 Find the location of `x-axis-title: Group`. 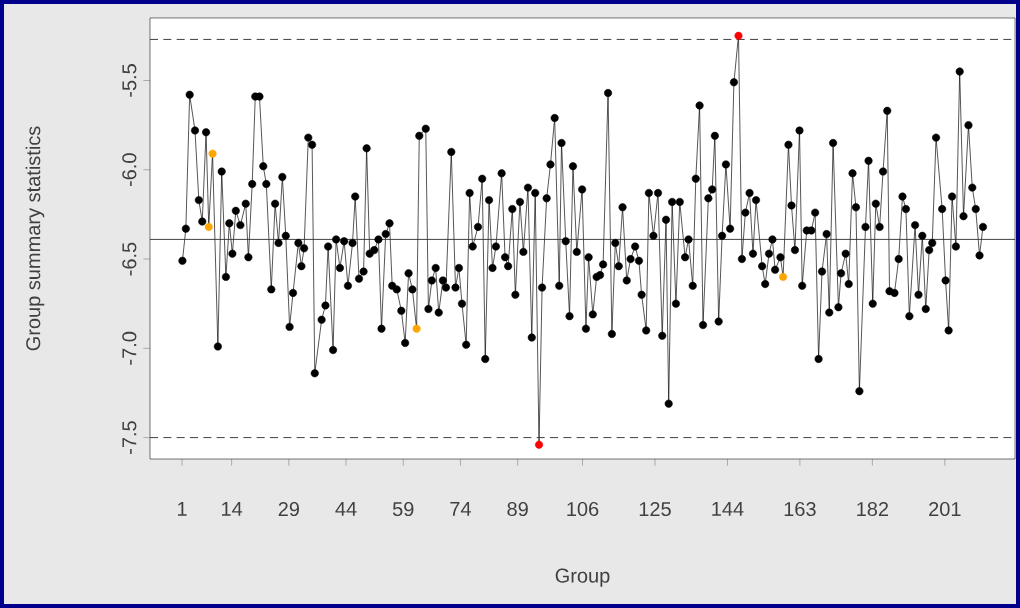

x-axis-title: Group is located at coordinates (582, 577).